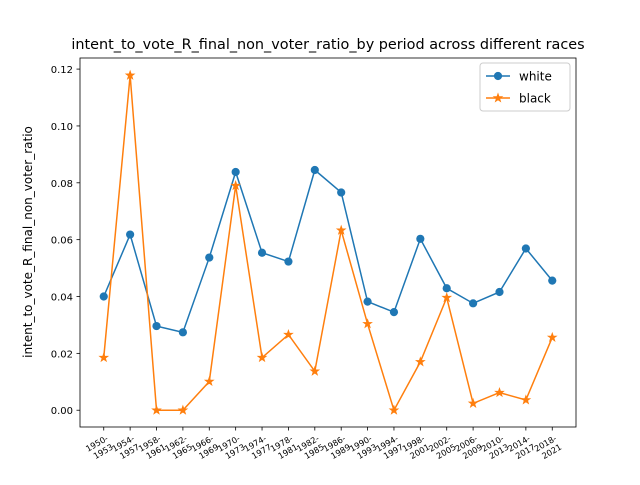  I want to click on legend: white black, so click(525, 87).